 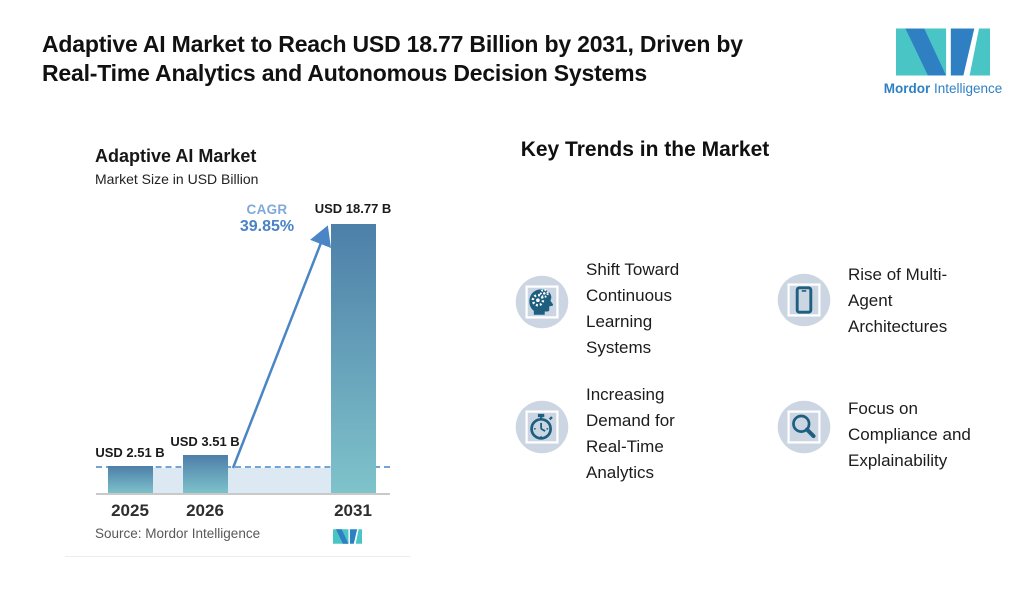 I want to click on x-tick-2026: 2026, so click(x=205, y=510).